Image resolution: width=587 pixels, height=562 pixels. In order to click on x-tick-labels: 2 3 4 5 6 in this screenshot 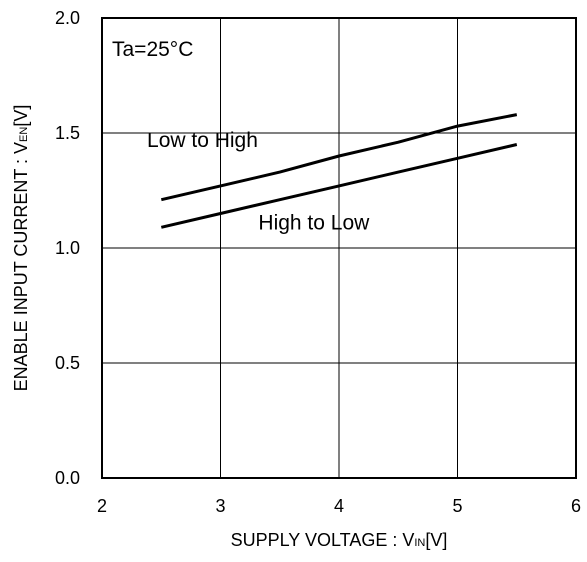, I will do `click(339, 506)`.